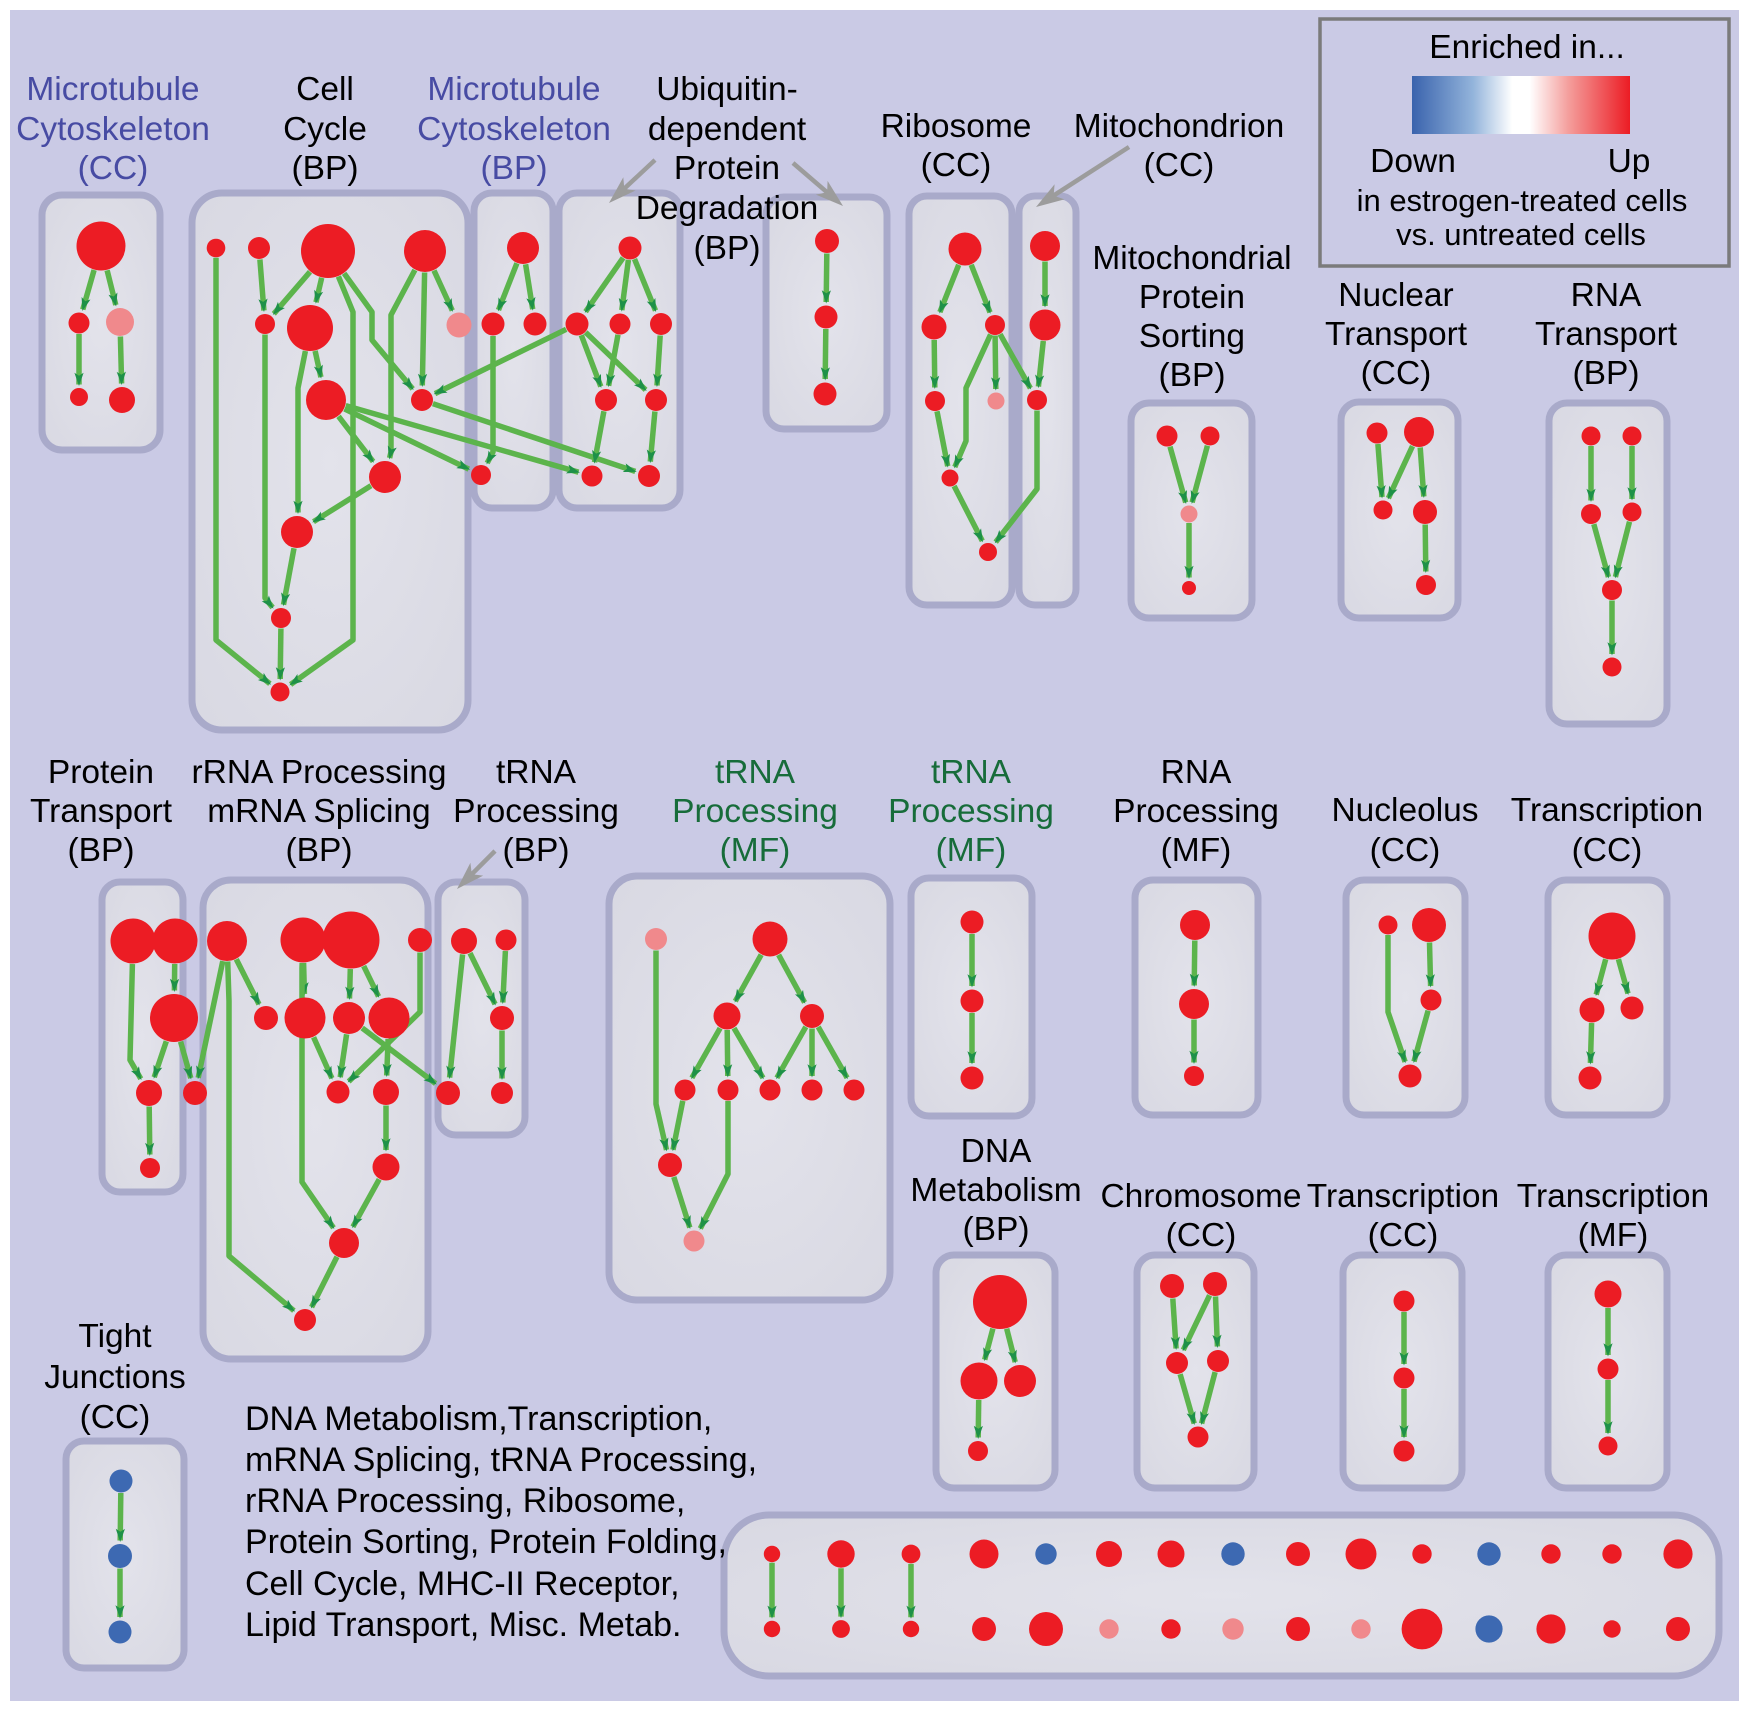 The image size is (1750, 1715). What do you see at coordinates (1191, 258) in the screenshot?
I see `svg-text: Mitochondrial` at bounding box center [1191, 258].